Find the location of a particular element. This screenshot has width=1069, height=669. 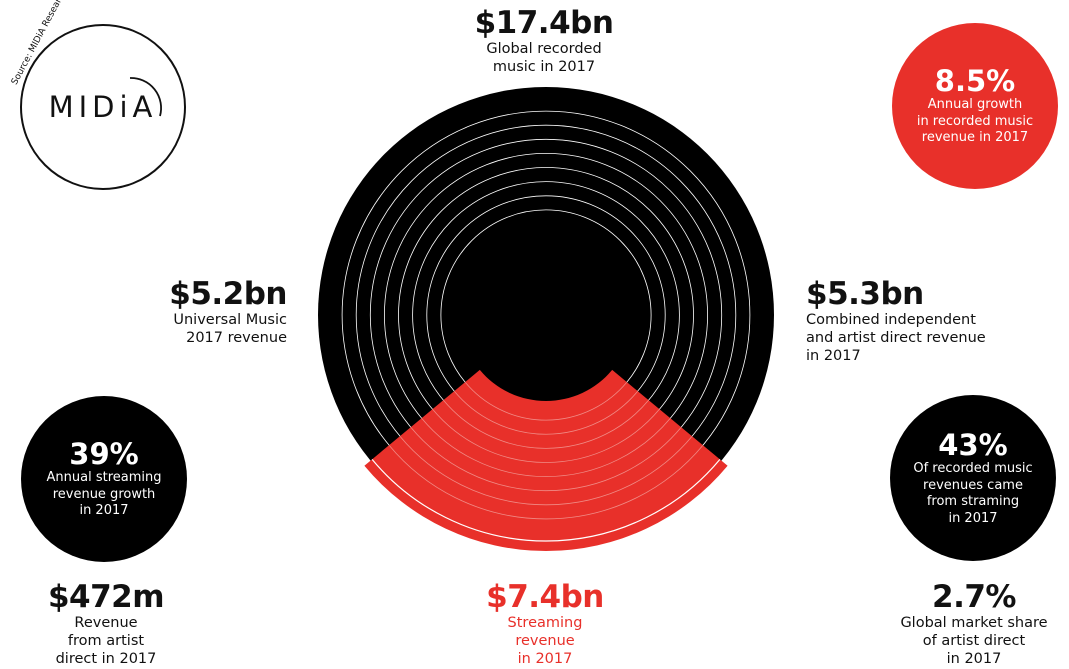

universal-block: $5.2bn Universal Music 2017 revenue is located at coordinates (193, 312).